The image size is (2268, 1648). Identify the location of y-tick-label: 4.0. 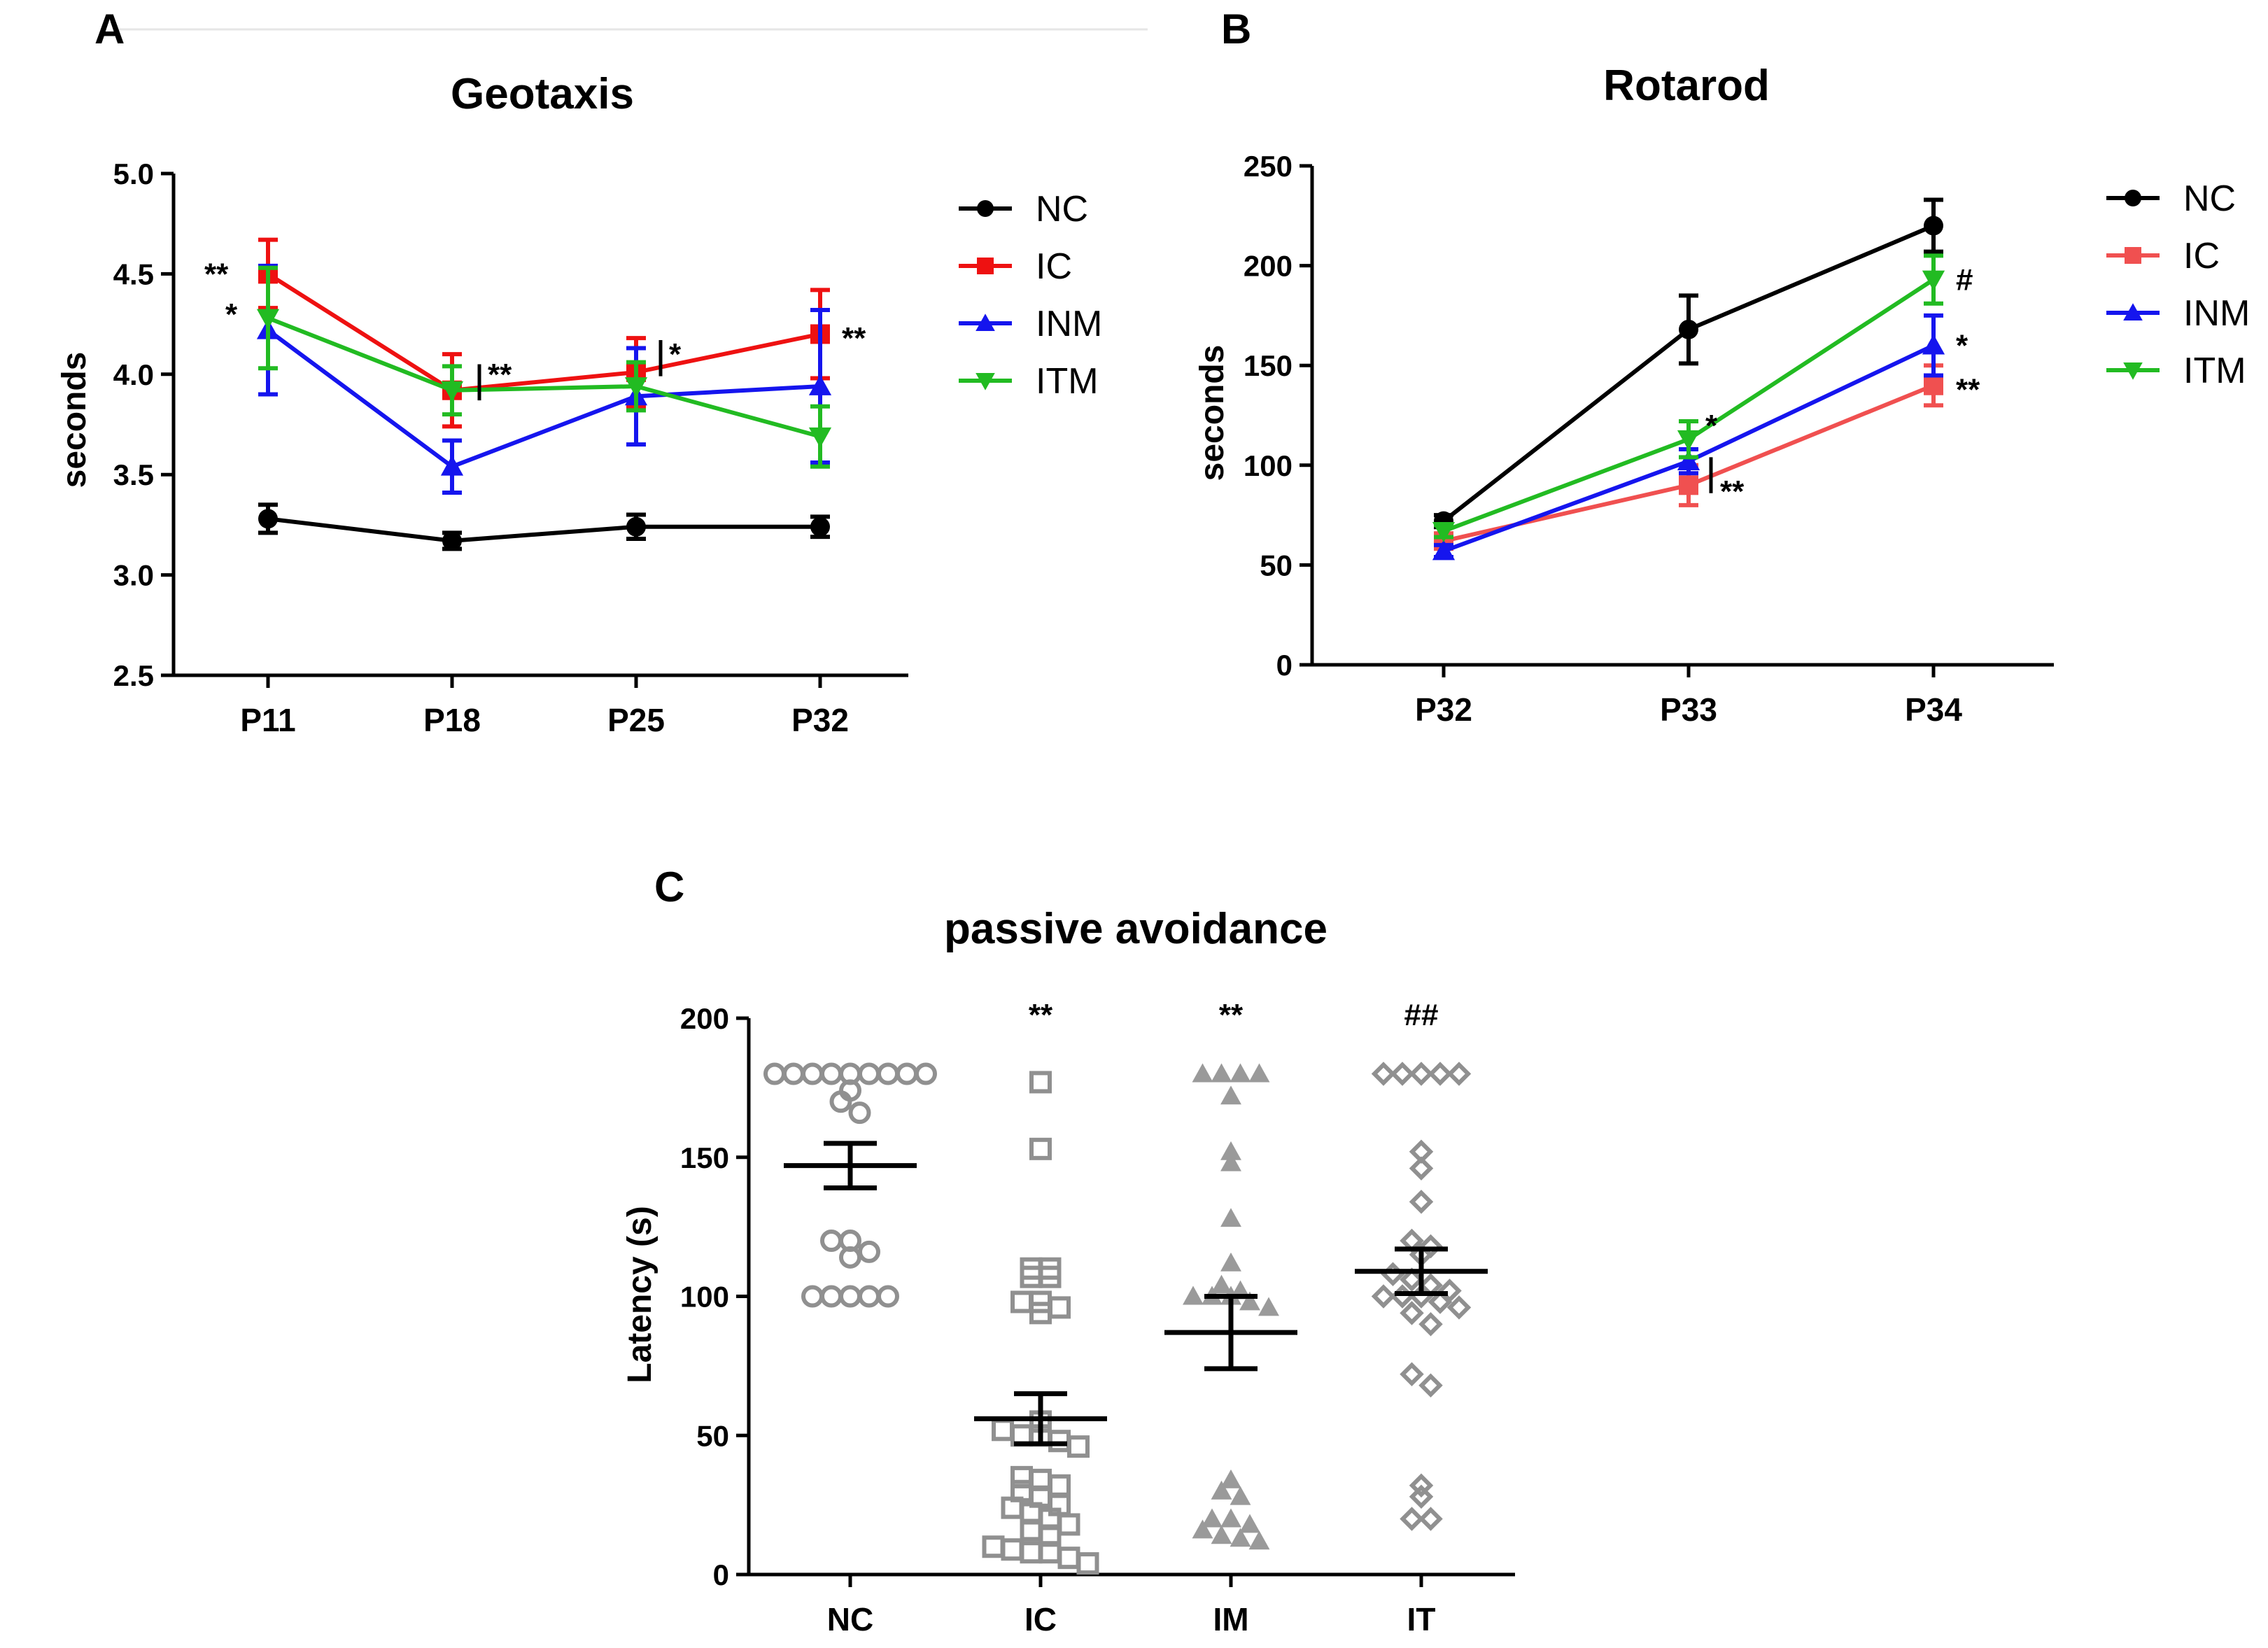
(133, 374).